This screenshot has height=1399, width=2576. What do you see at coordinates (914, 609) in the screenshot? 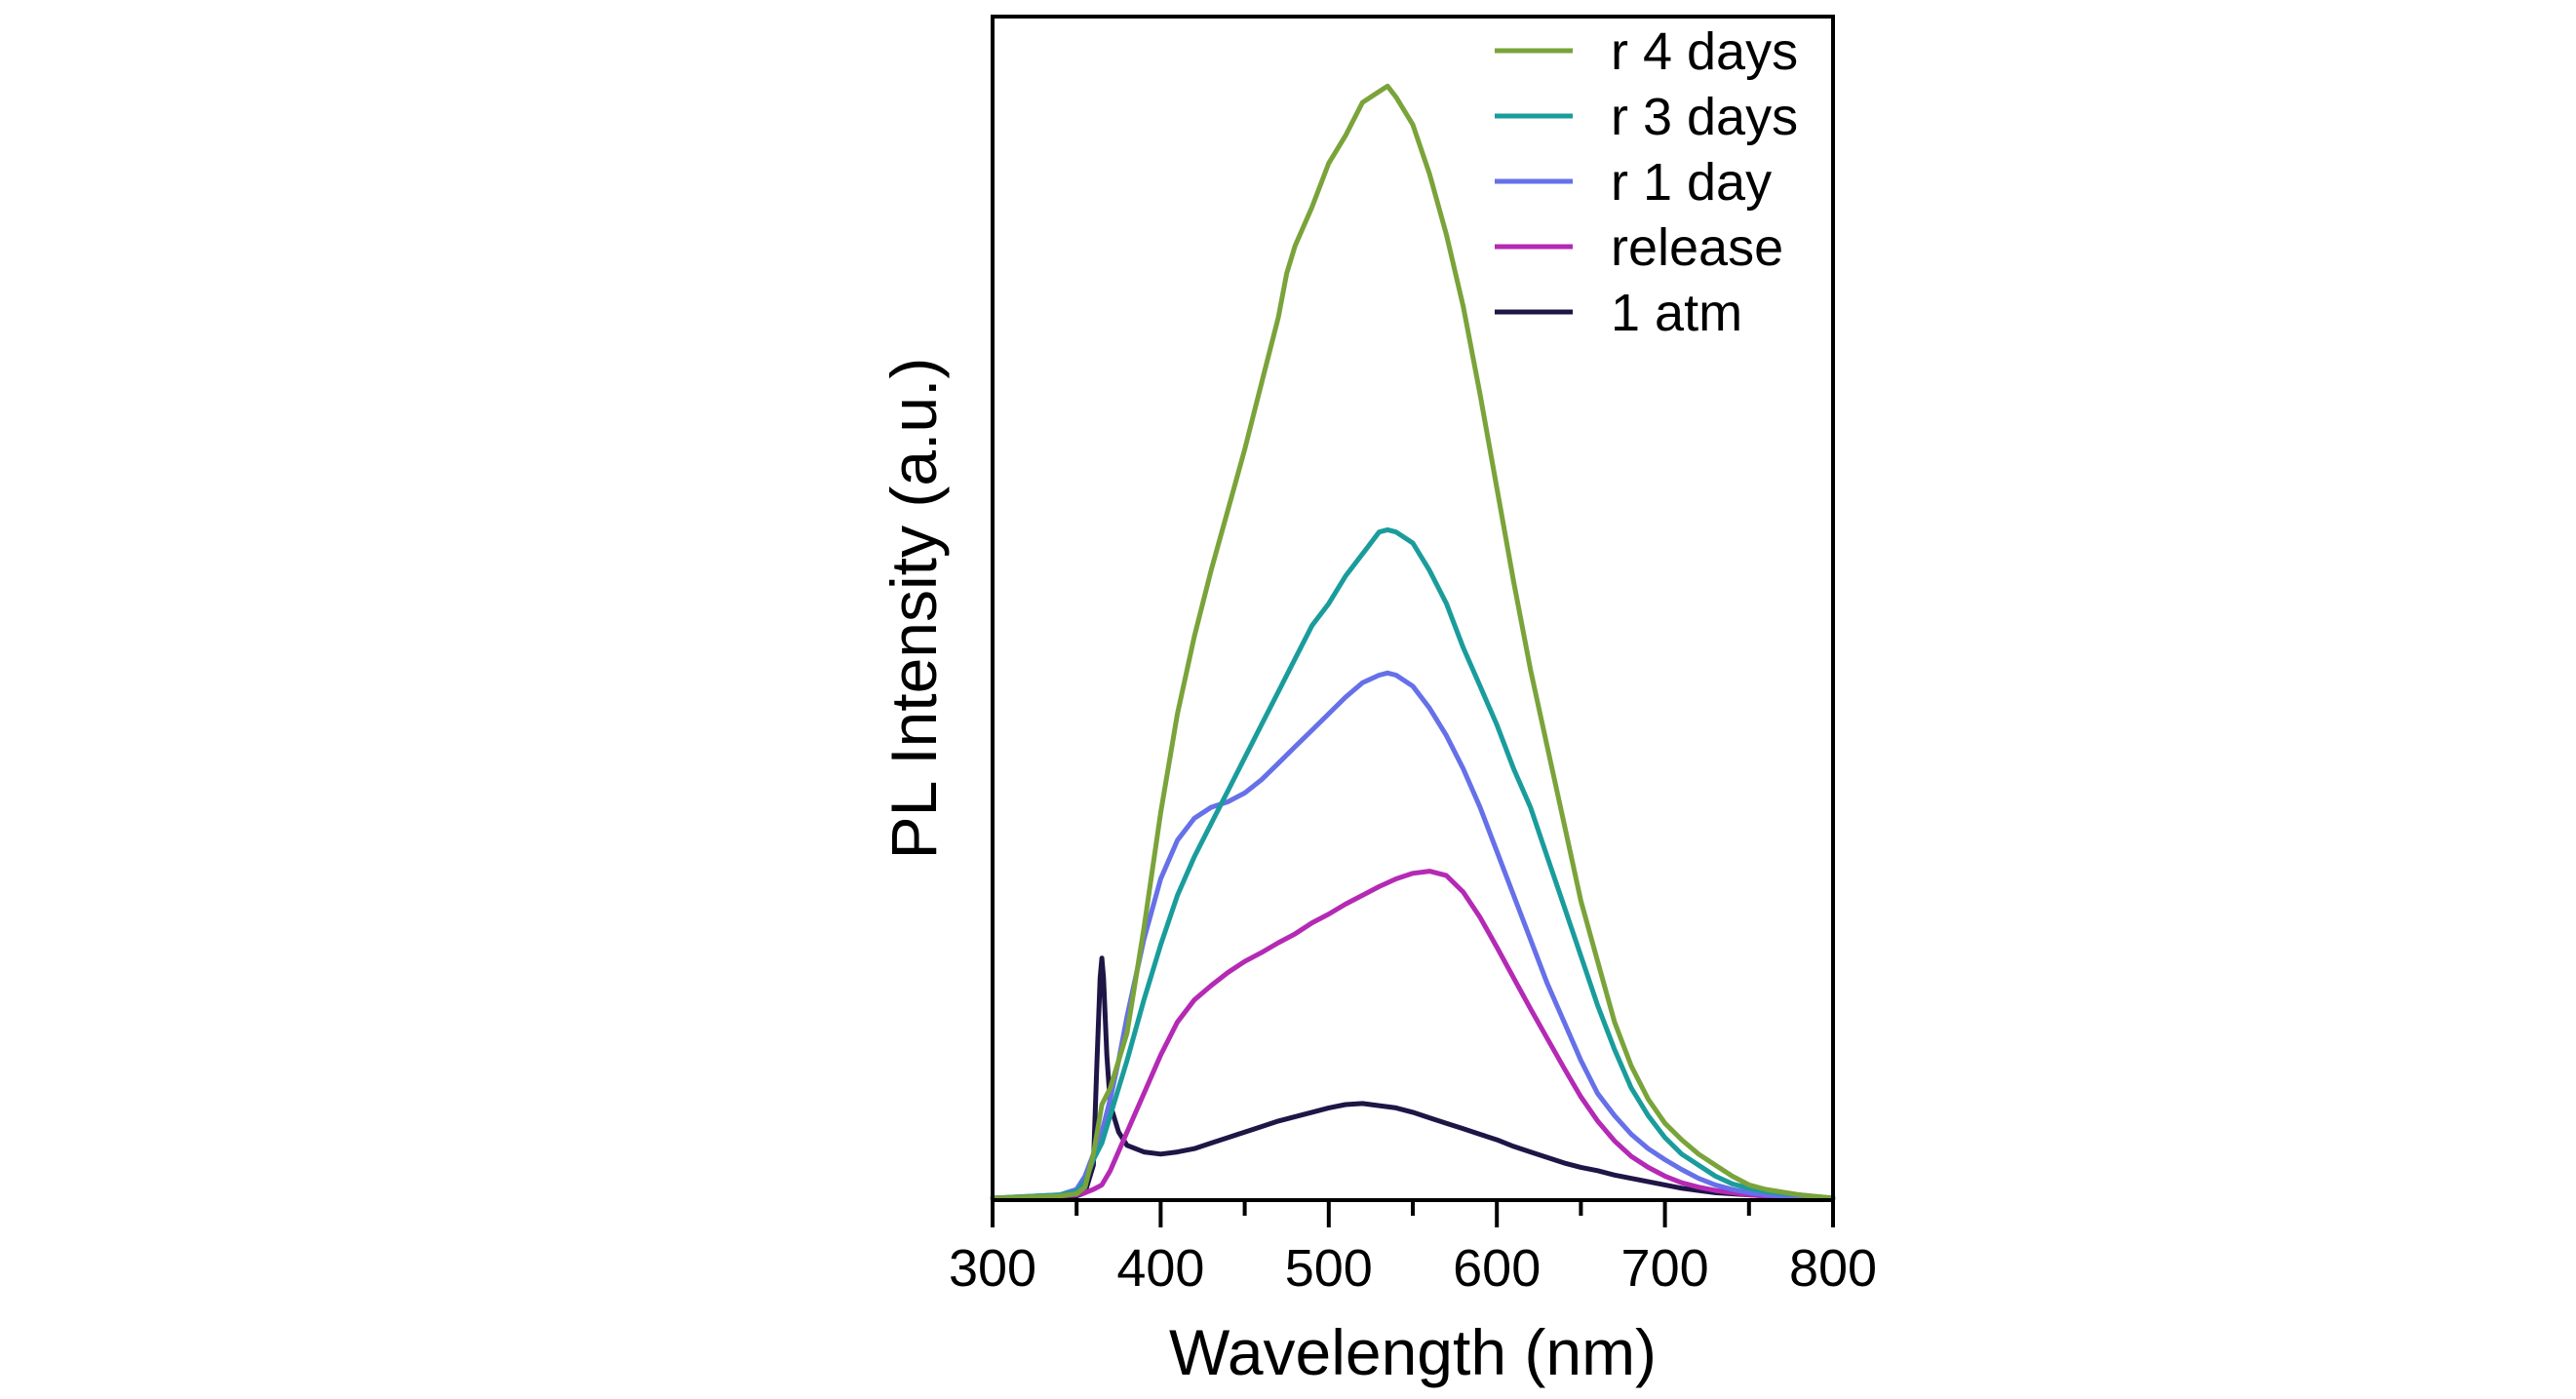
I see `y-axis-title: PL Intensity (a.u.)` at bounding box center [914, 609].